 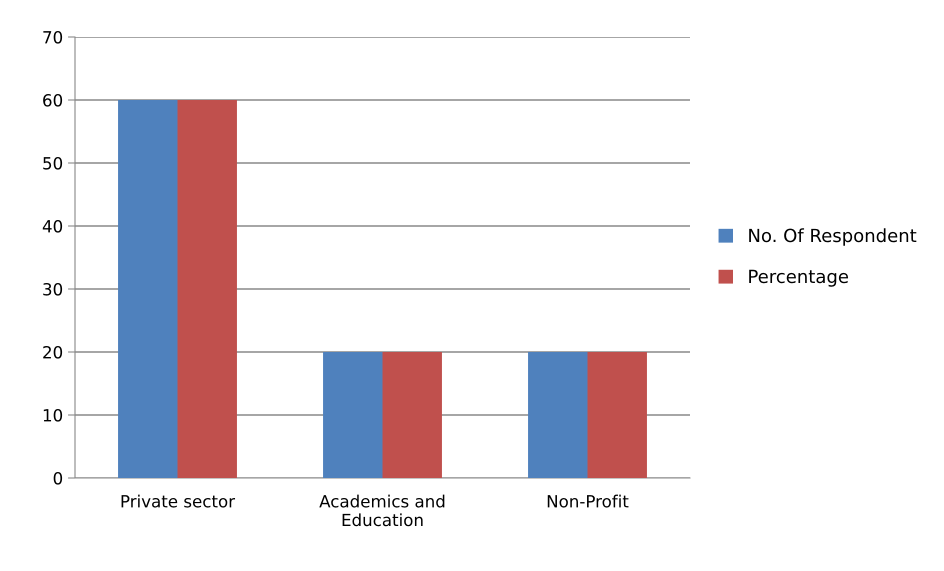 What do you see at coordinates (52, 100) in the screenshot?
I see `y-tick-label: 60` at bounding box center [52, 100].